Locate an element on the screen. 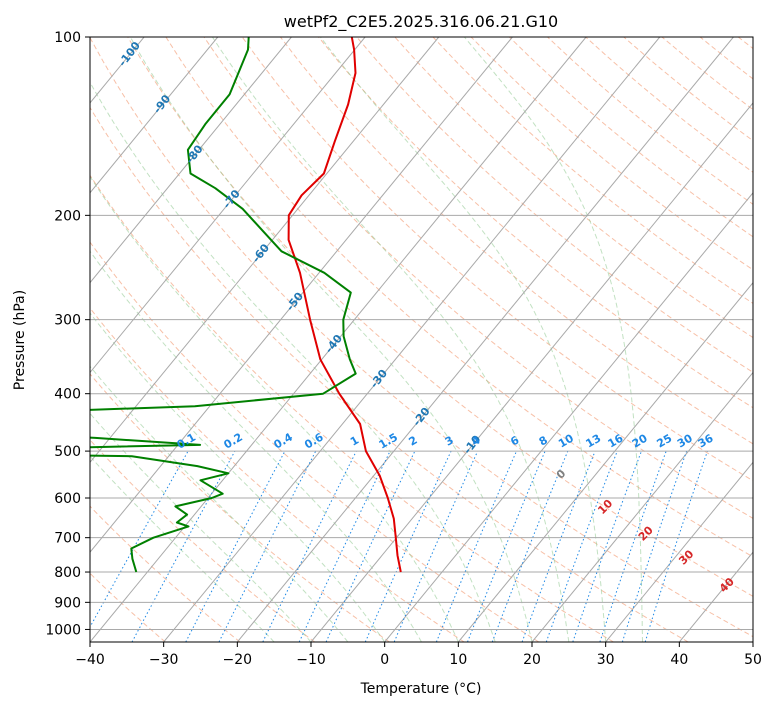 The image size is (775, 708). y-tick-label: 500 is located at coordinates (67, 452).